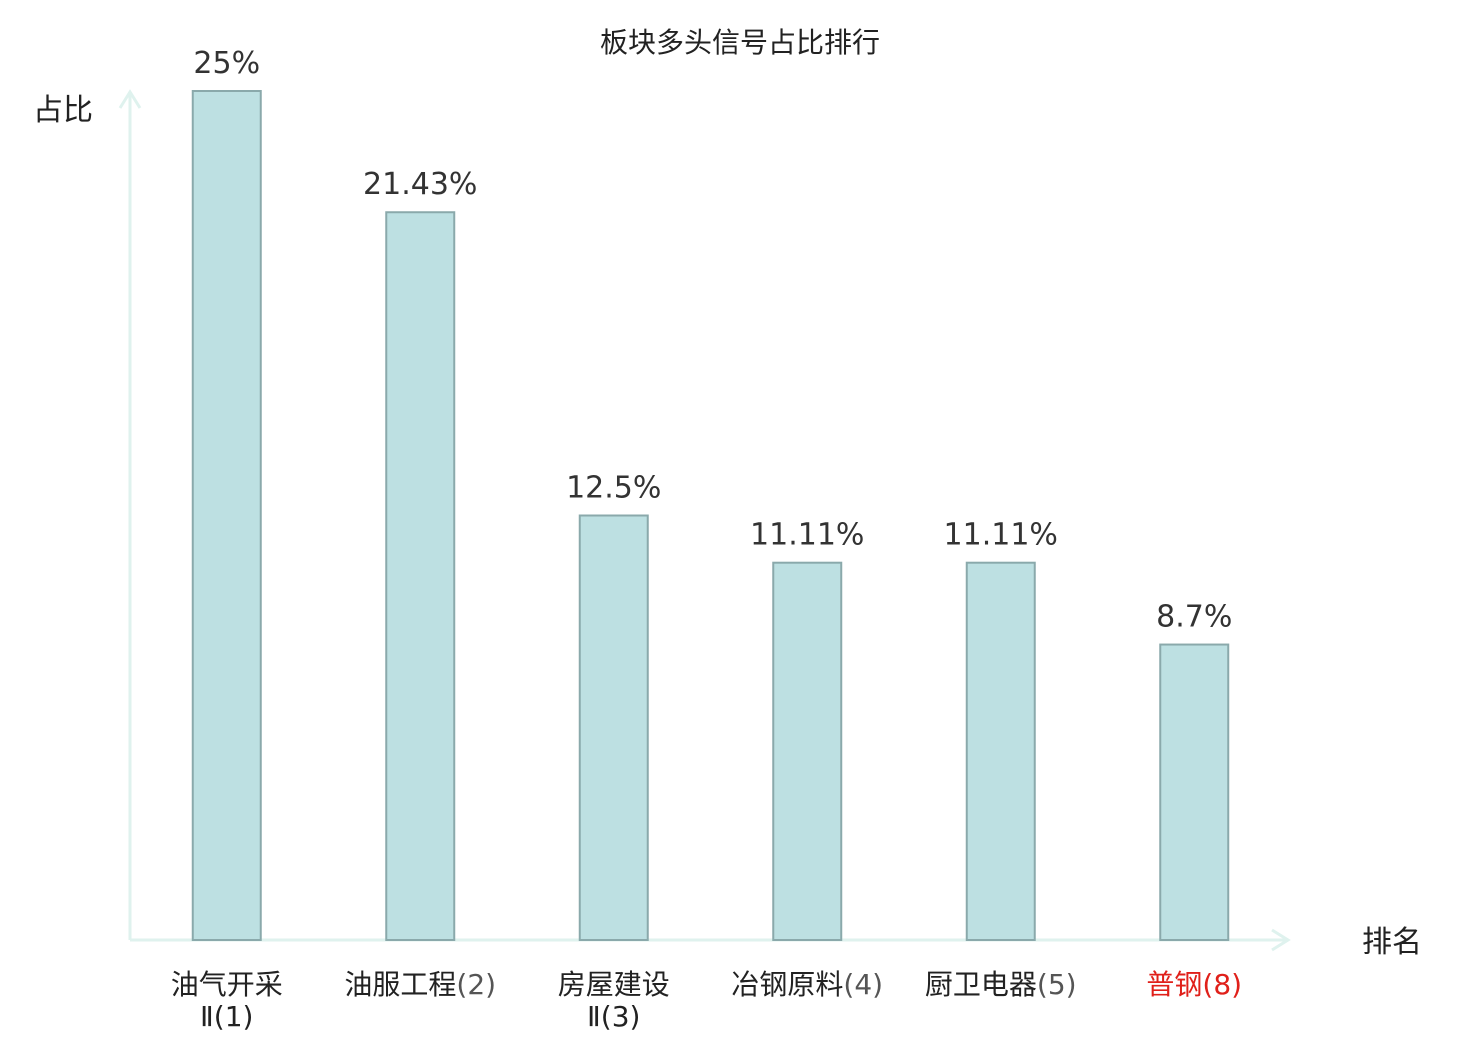 This screenshot has width=1480, height=1040. I want to click on category-label: 油气开采, so click(227, 984).